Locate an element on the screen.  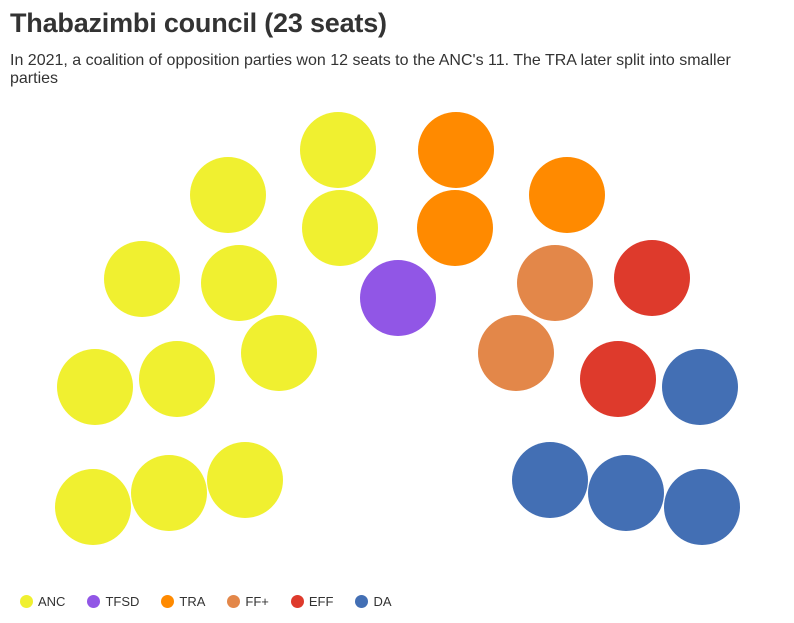
legend-swatch-tra is located at coordinates (168, 601).